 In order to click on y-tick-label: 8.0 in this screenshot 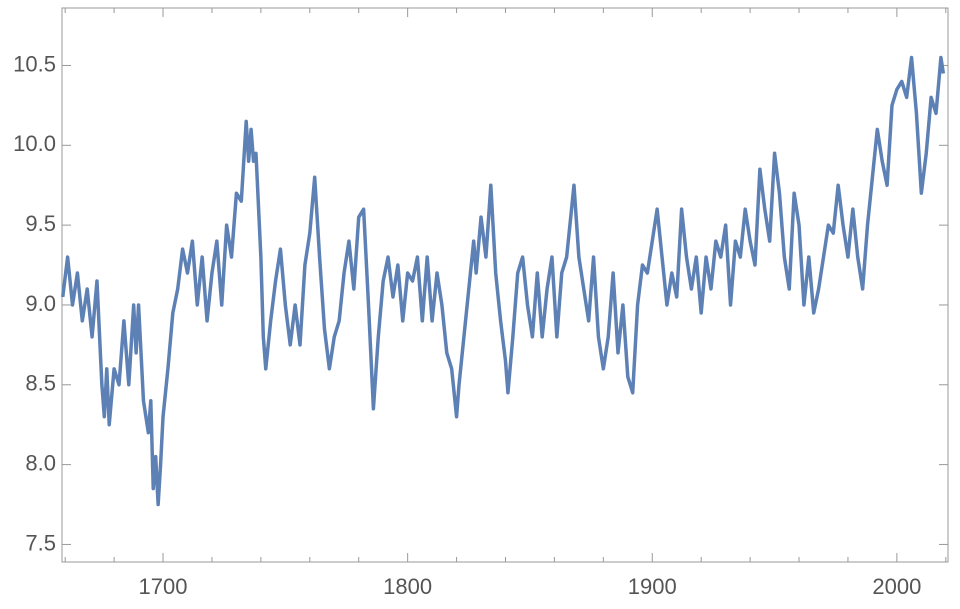, I will do `click(40, 462)`.